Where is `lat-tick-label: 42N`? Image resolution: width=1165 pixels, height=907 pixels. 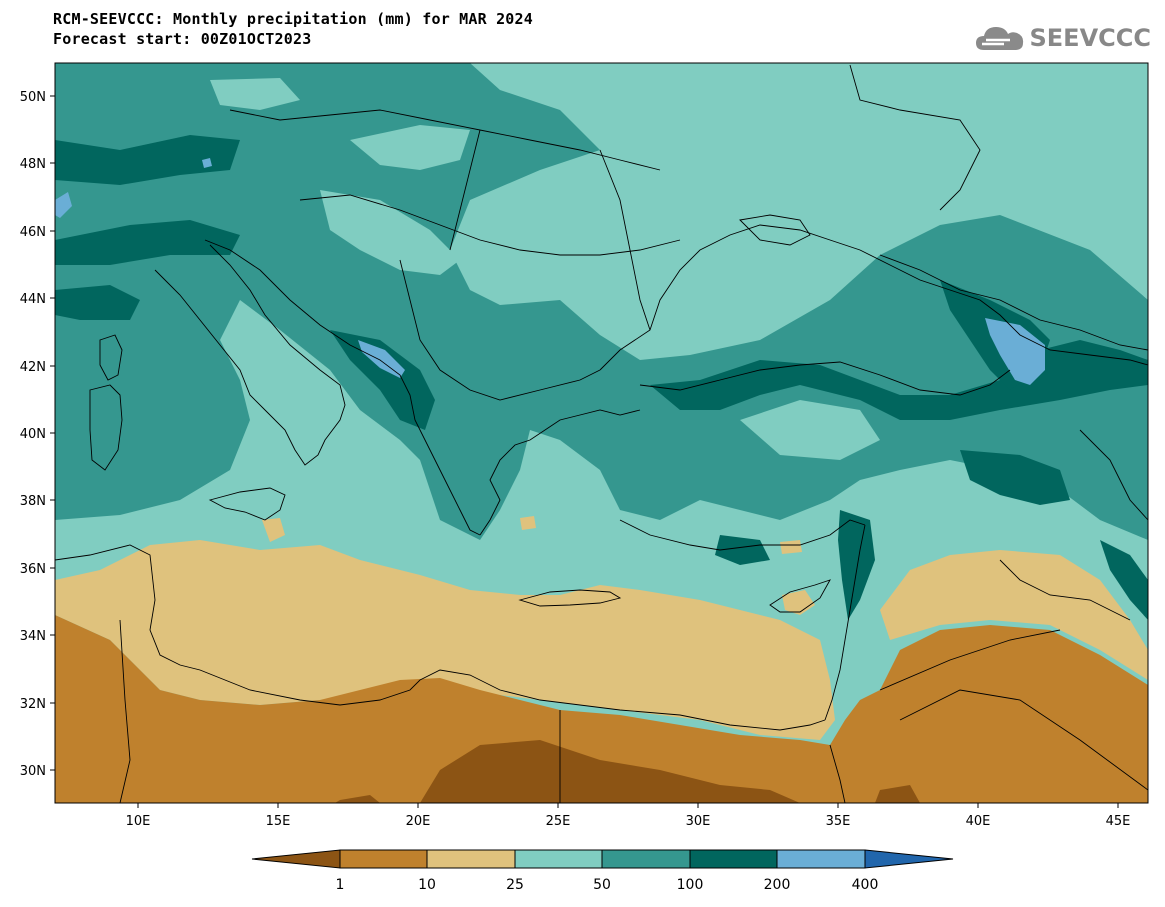
lat-tick-label: 42N is located at coordinates (33, 367).